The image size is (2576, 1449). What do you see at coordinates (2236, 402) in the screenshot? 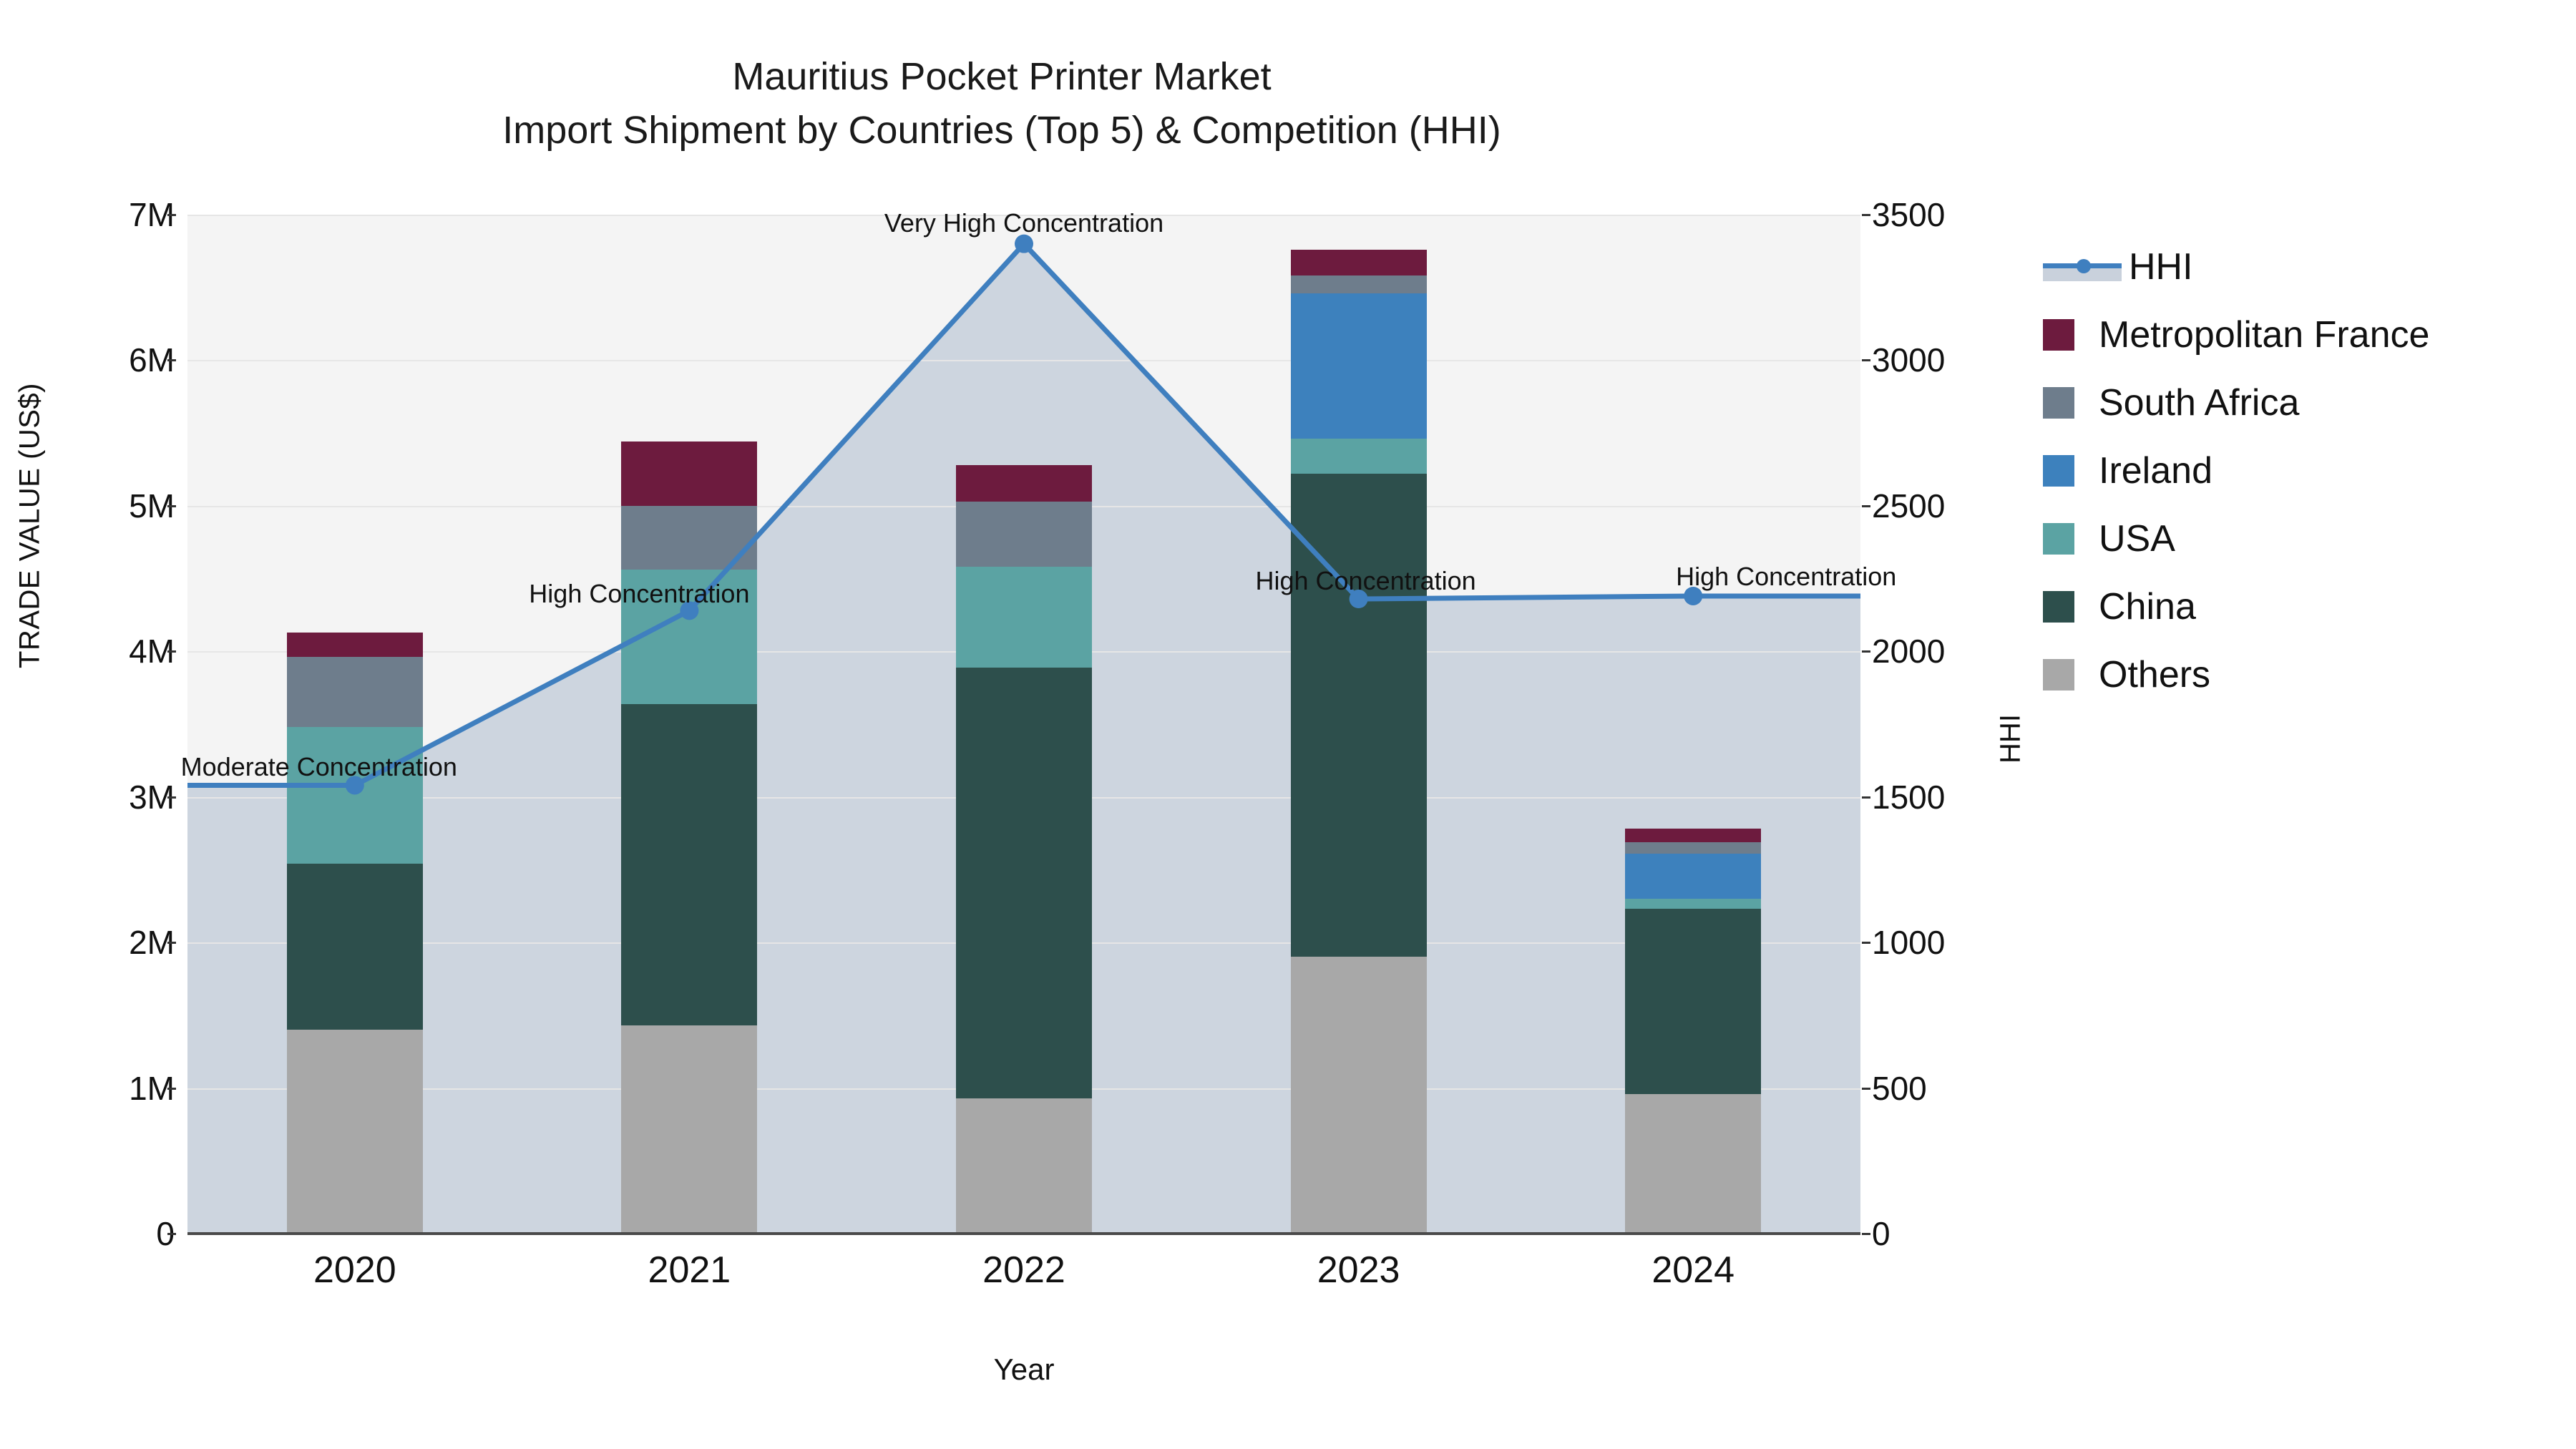
I see `legend-item-south-africa: South Africa` at bounding box center [2236, 402].